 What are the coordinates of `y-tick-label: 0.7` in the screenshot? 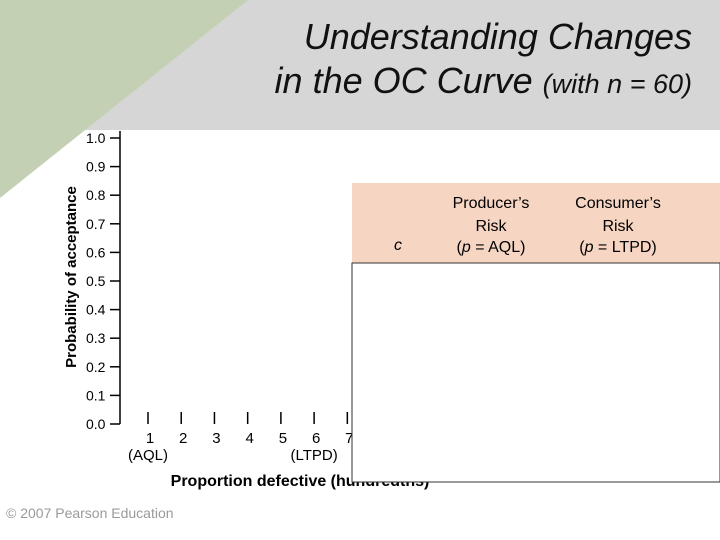 It's located at (96, 224).